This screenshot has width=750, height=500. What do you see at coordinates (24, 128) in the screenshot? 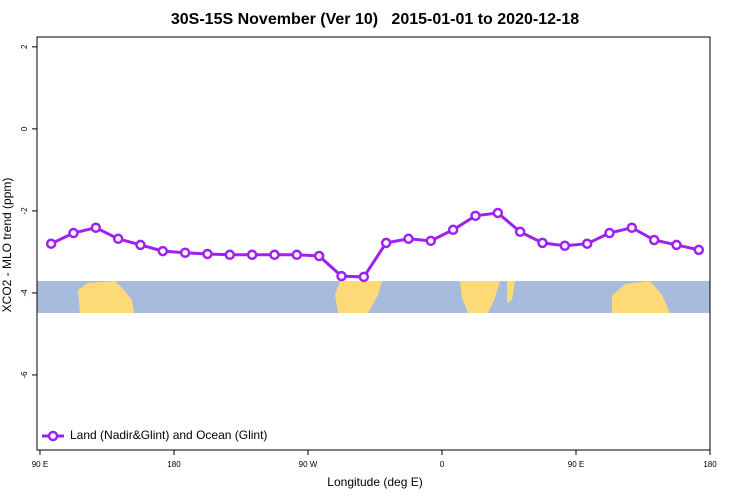
I see `y-tick-label: 0` at bounding box center [24, 128].